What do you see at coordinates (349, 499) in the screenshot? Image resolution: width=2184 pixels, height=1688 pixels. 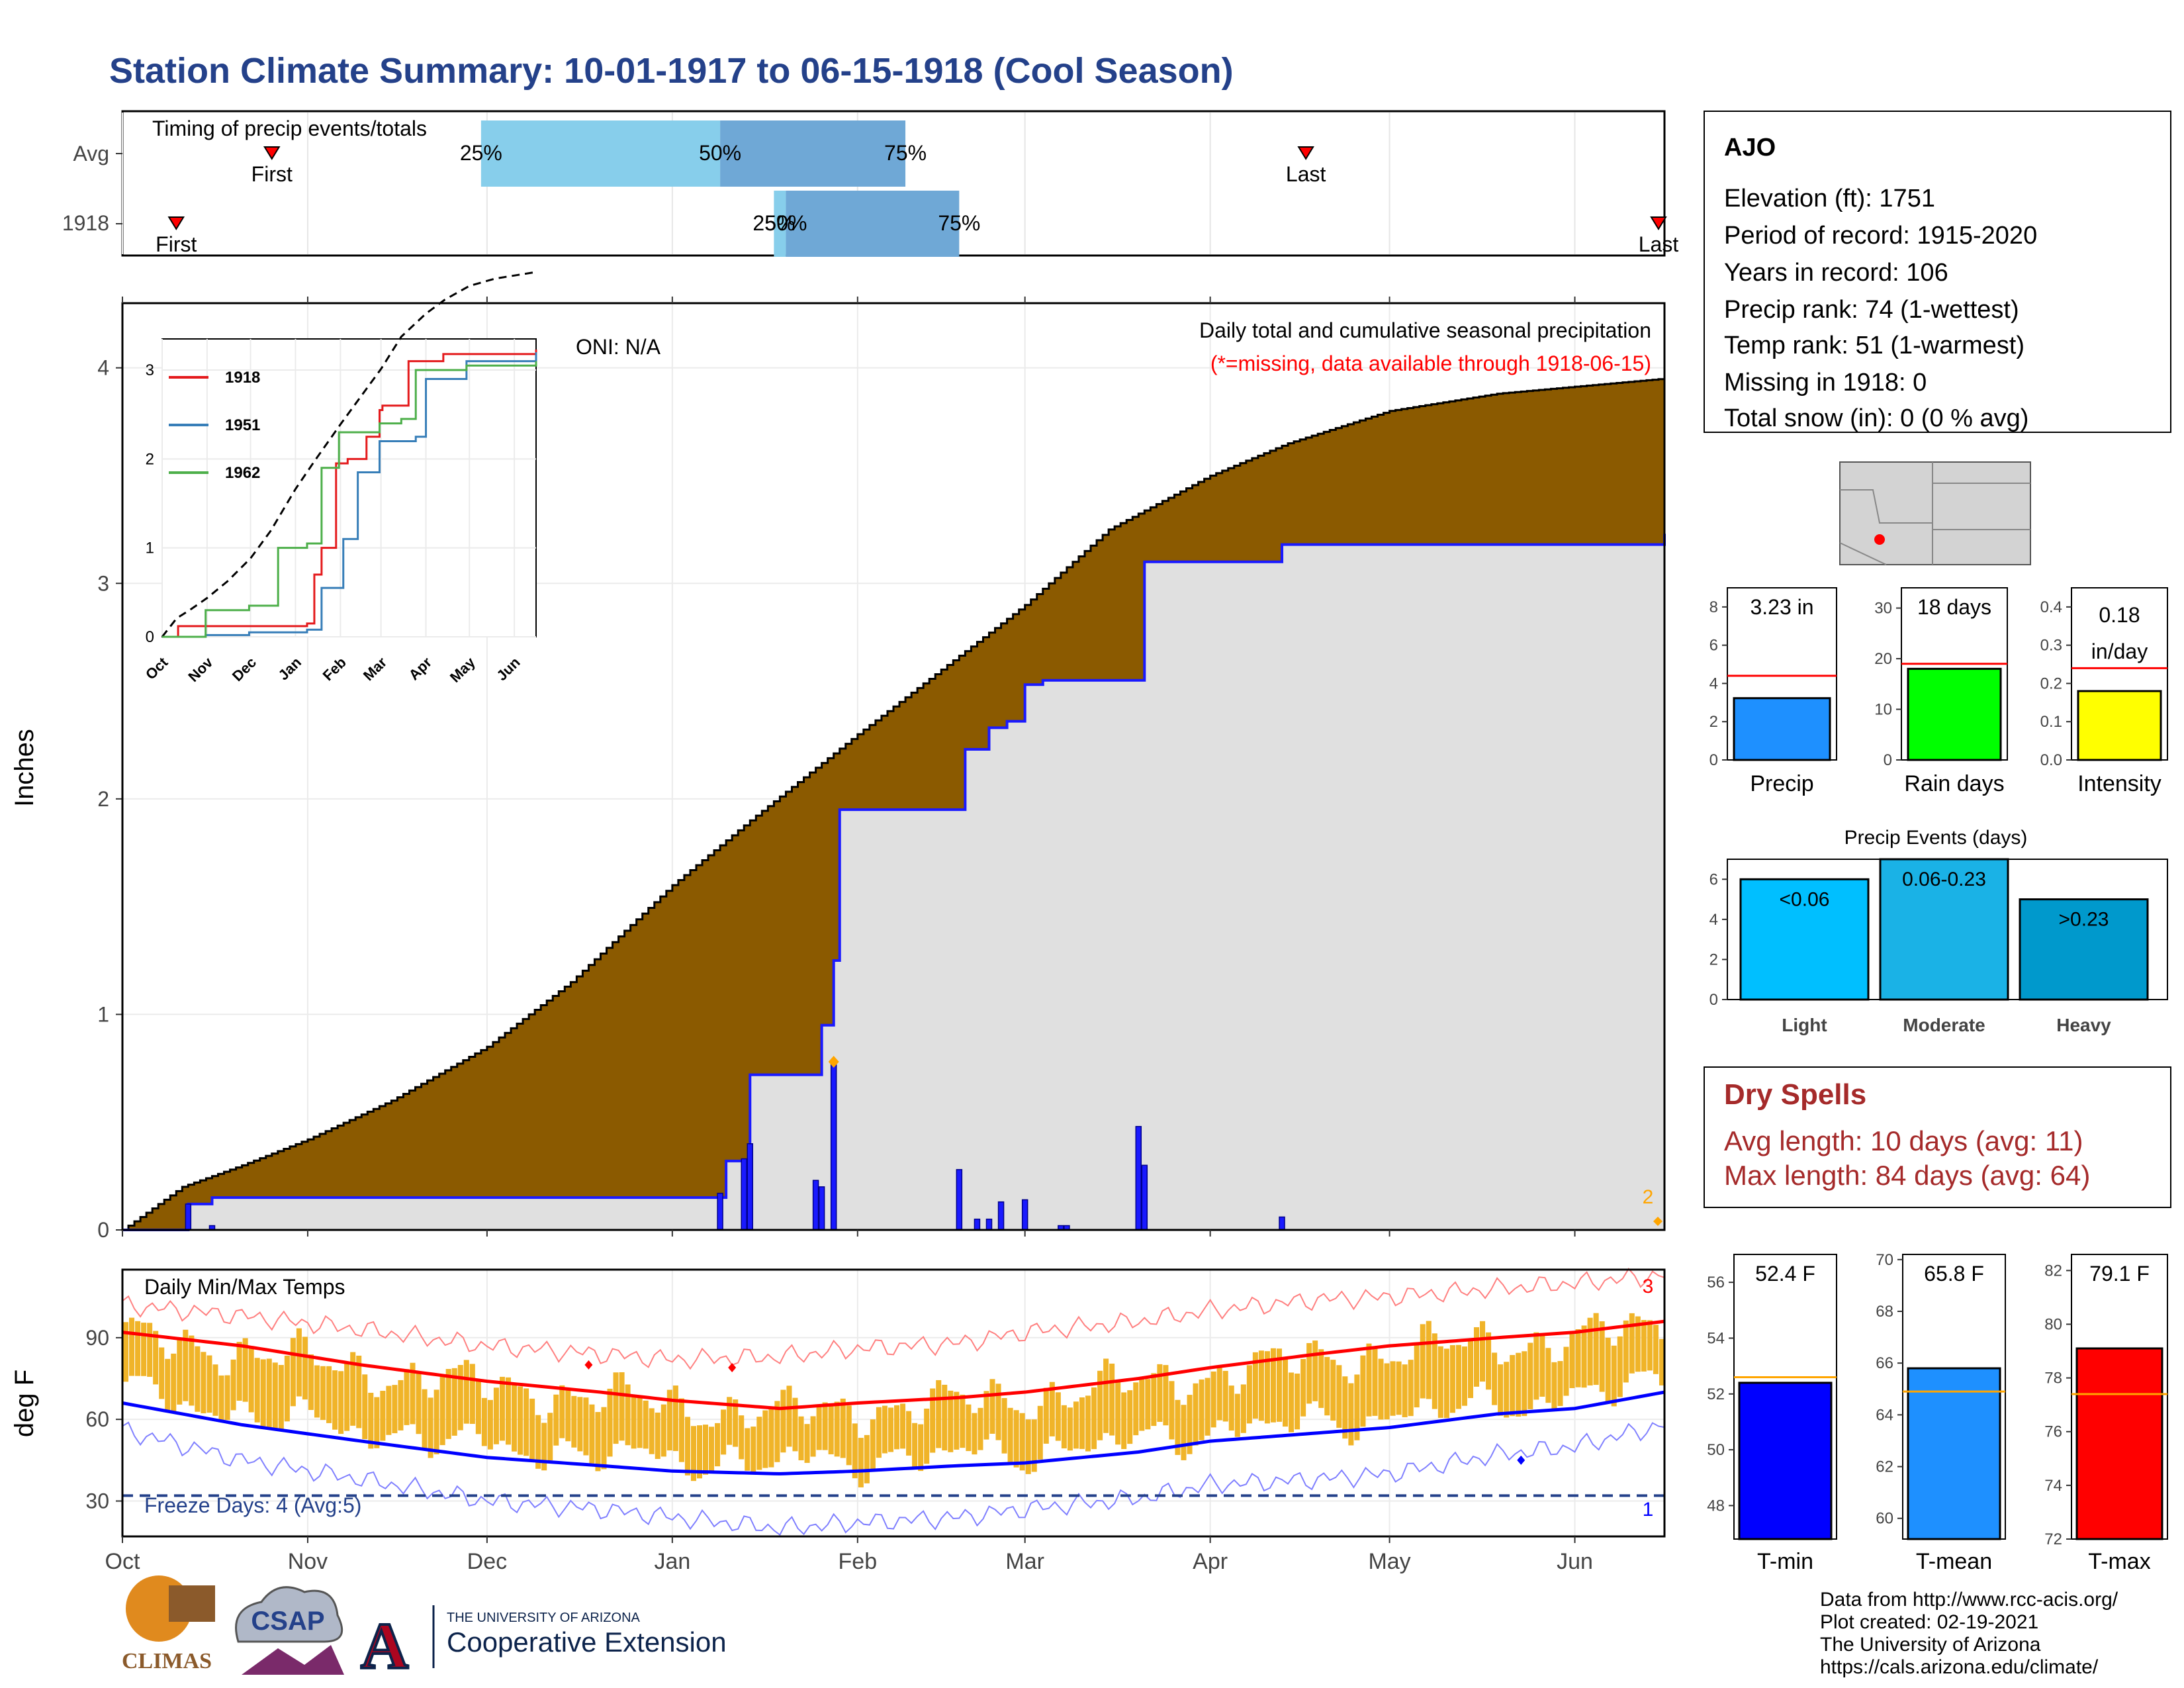 I see `inset-series-line-1962` at bounding box center [349, 499].